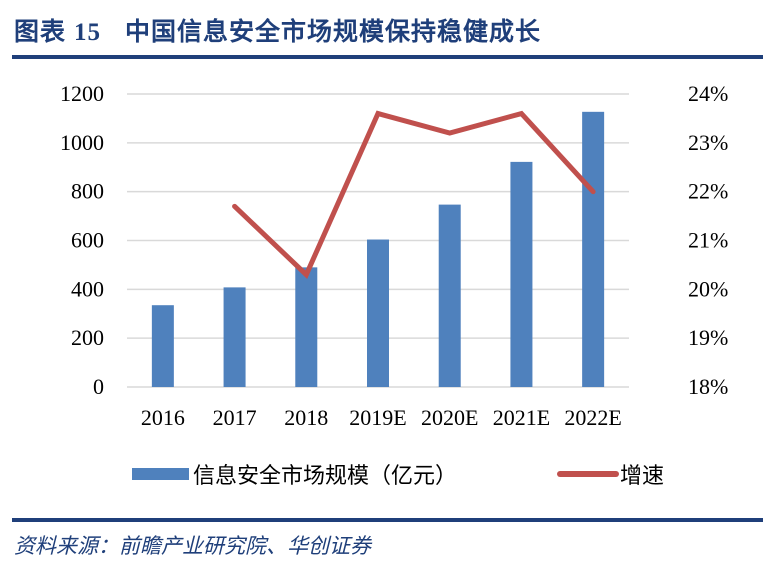  Describe the element at coordinates (387, 520) in the screenshot. I see `source-rule` at that location.